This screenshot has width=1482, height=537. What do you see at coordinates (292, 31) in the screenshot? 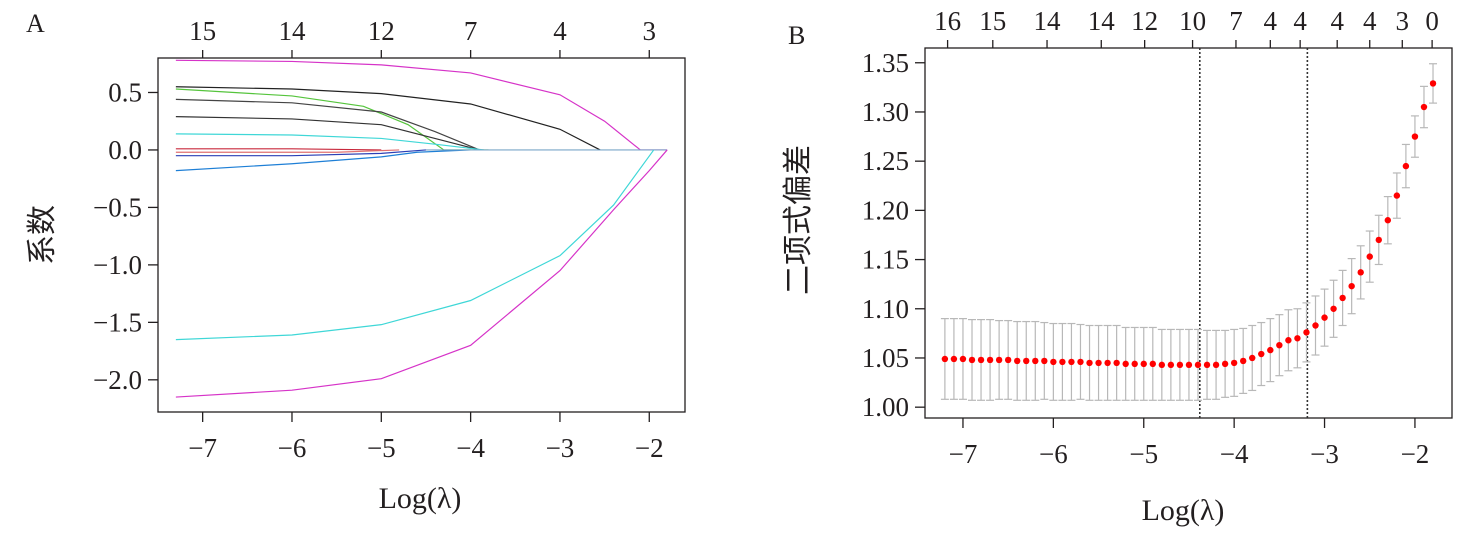
I see `panel-a-top-tick-label: 14` at bounding box center [292, 31].